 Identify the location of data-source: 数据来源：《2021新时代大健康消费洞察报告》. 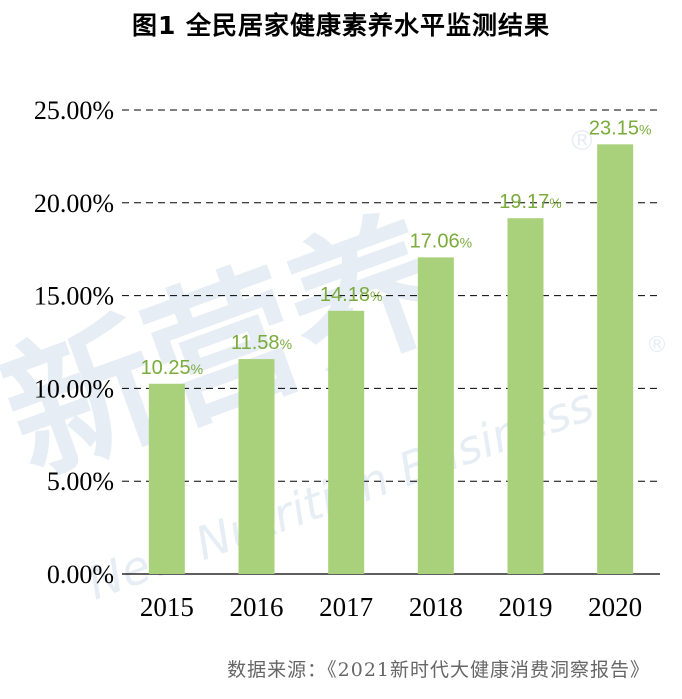
(438, 670).